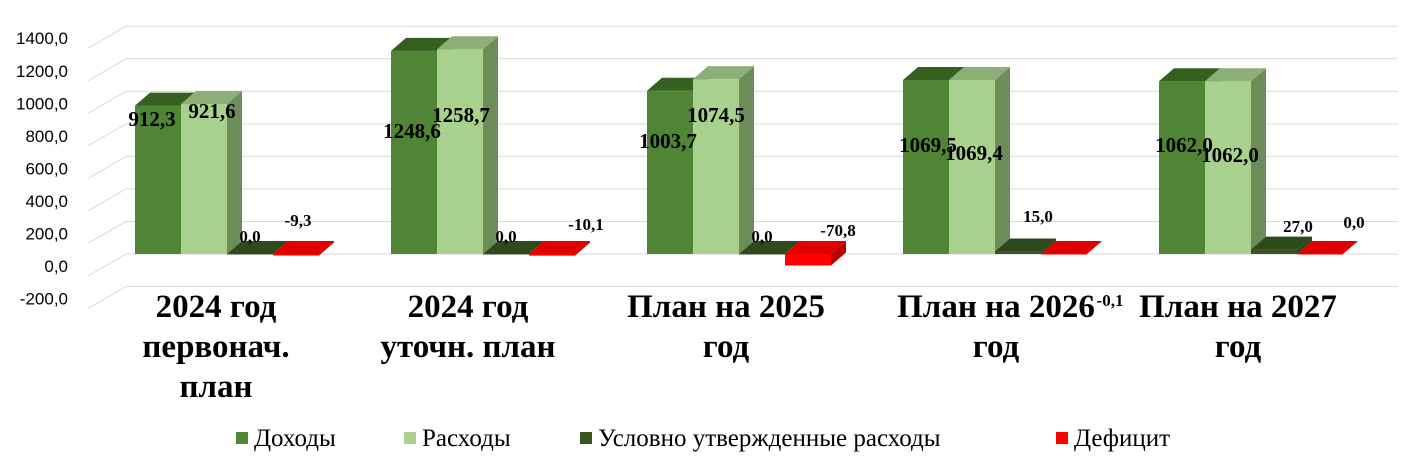 This screenshot has width=1411, height=460. What do you see at coordinates (1238, 307) in the screenshot?
I see `category-label: План на 2027` at bounding box center [1238, 307].